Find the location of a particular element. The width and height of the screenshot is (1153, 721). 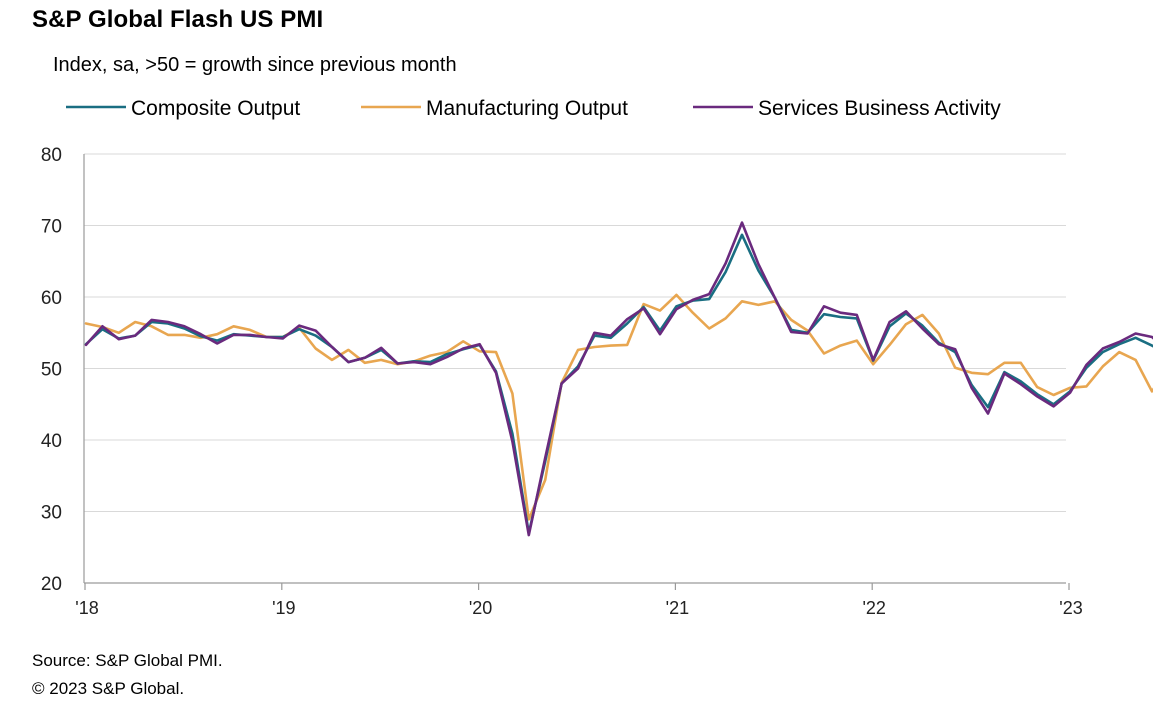

x-tick-label-48: '22 is located at coordinates (873, 608).